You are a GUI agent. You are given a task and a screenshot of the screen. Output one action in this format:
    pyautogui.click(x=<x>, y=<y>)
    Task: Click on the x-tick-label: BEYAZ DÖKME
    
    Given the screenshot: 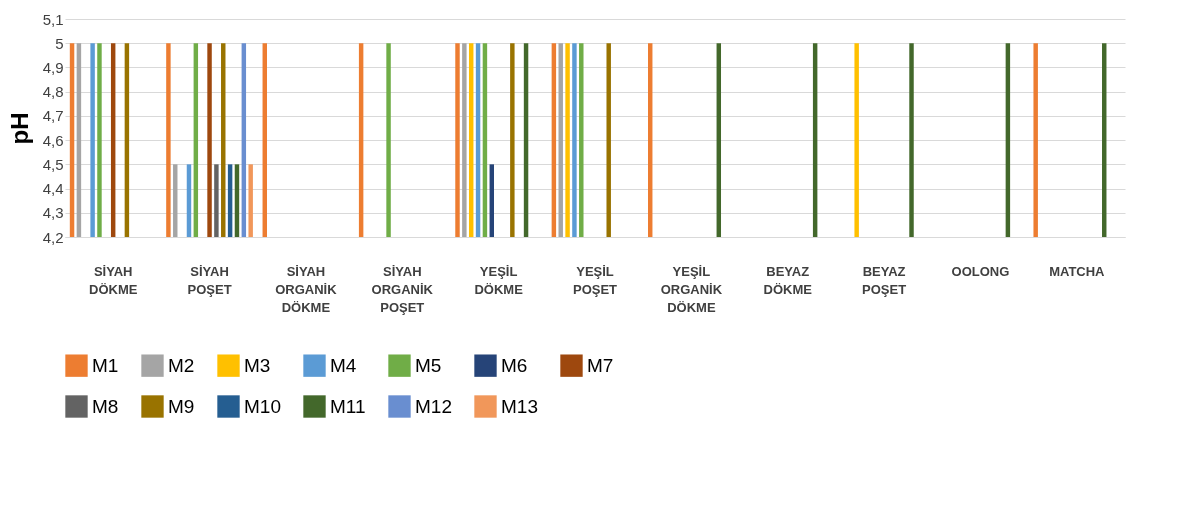 What is the action you would take?
    pyautogui.click(x=788, y=280)
    